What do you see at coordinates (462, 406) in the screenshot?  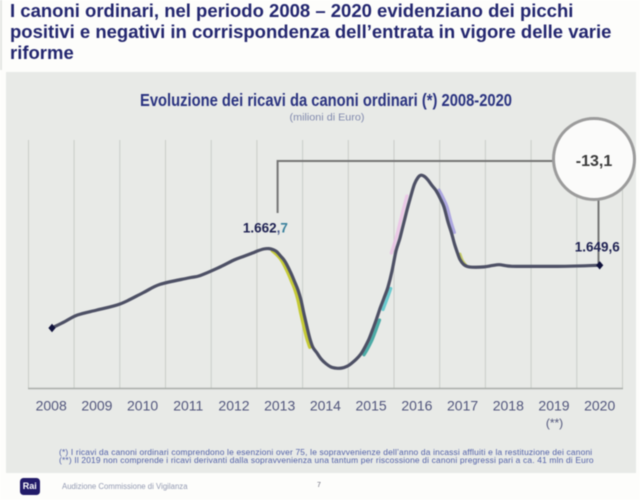 I see `svg-text: 2017` at bounding box center [462, 406].